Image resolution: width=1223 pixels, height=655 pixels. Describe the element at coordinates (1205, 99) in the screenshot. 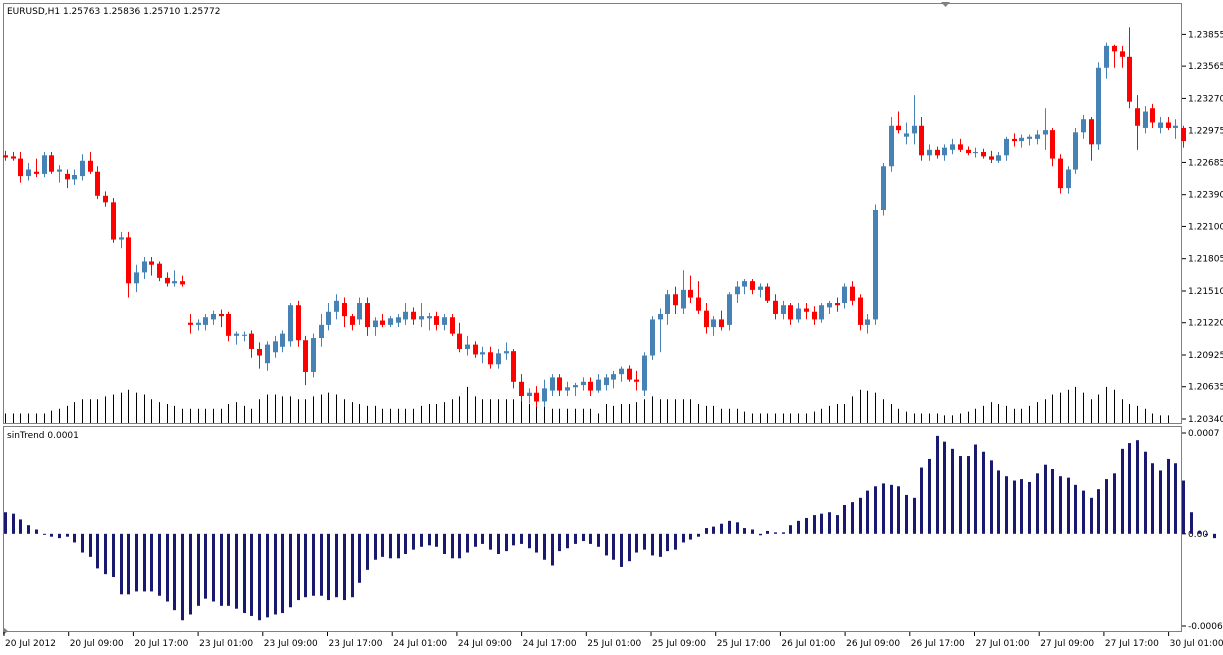

I see `price-tick-label: 1.23270` at that location.